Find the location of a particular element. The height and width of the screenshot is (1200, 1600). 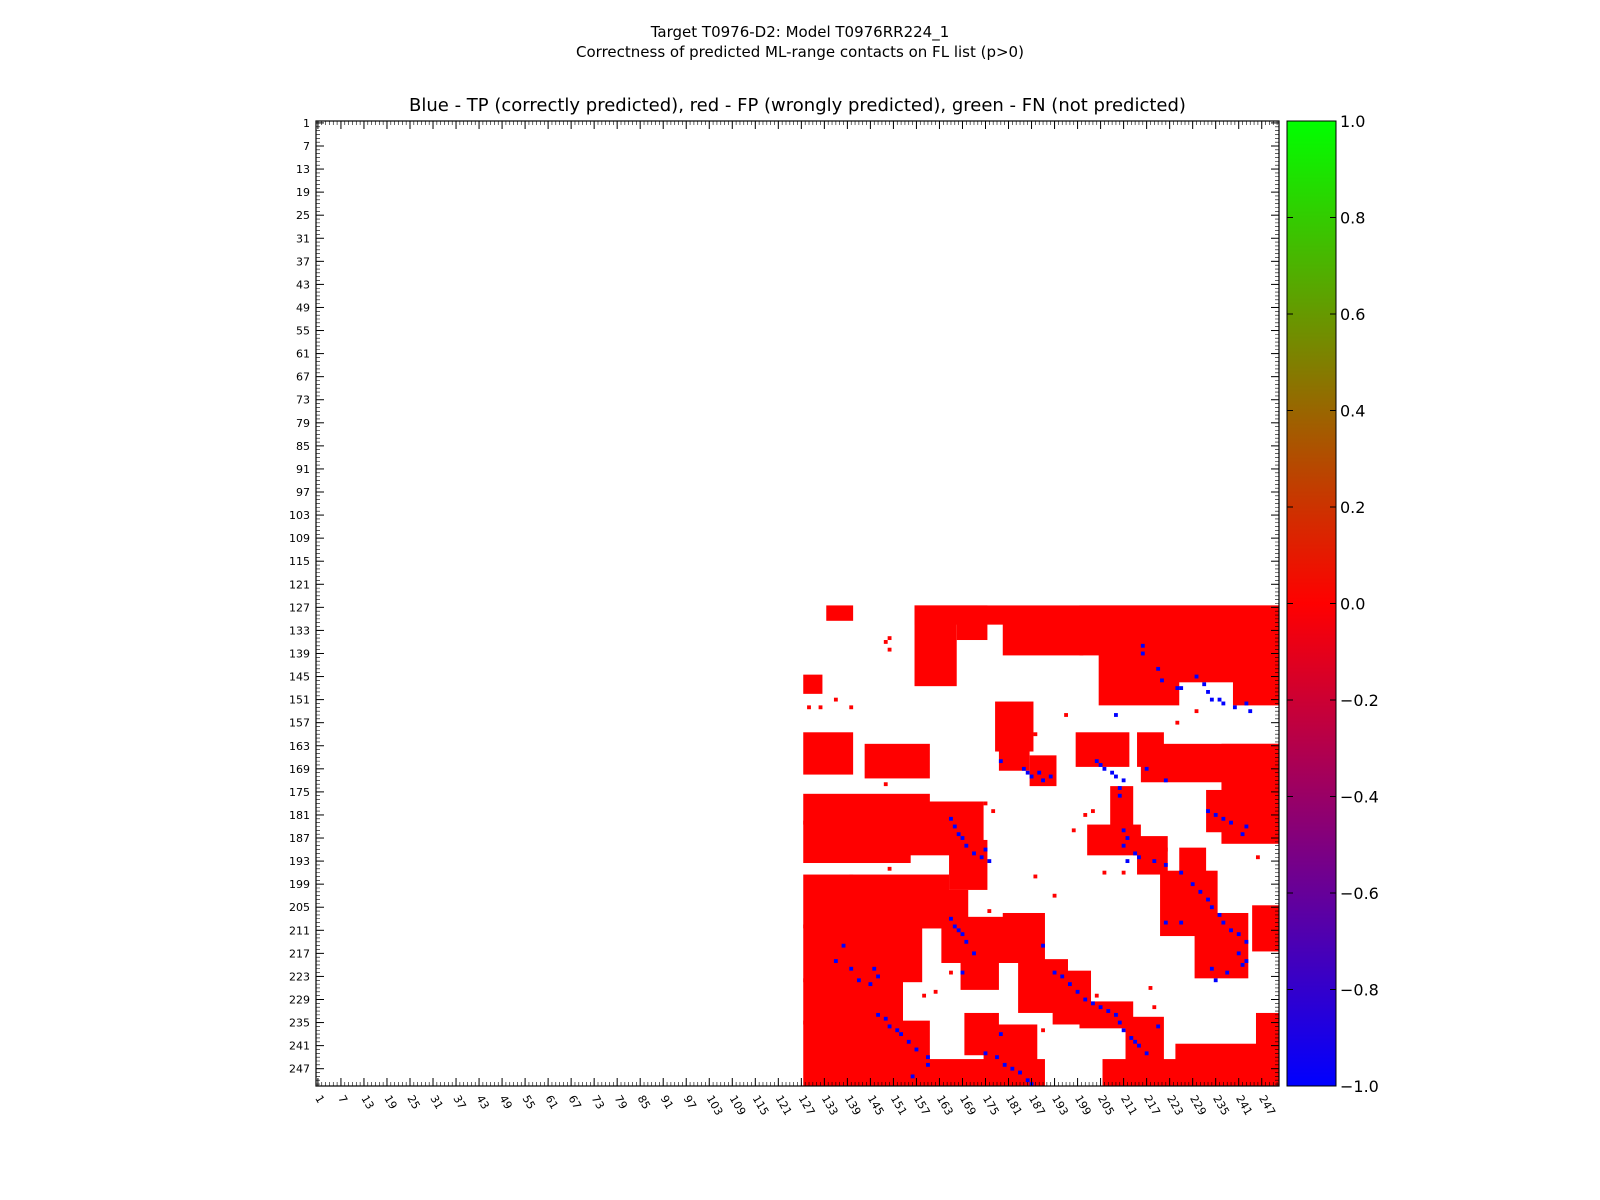

x-tick-label: 49 is located at coordinates (506, 1102).